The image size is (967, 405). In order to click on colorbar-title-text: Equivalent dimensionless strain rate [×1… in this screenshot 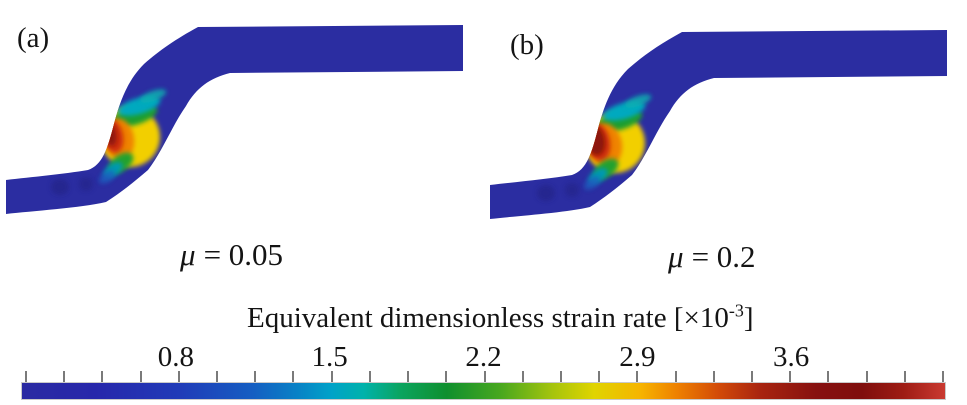, I will do `click(488, 318)`.